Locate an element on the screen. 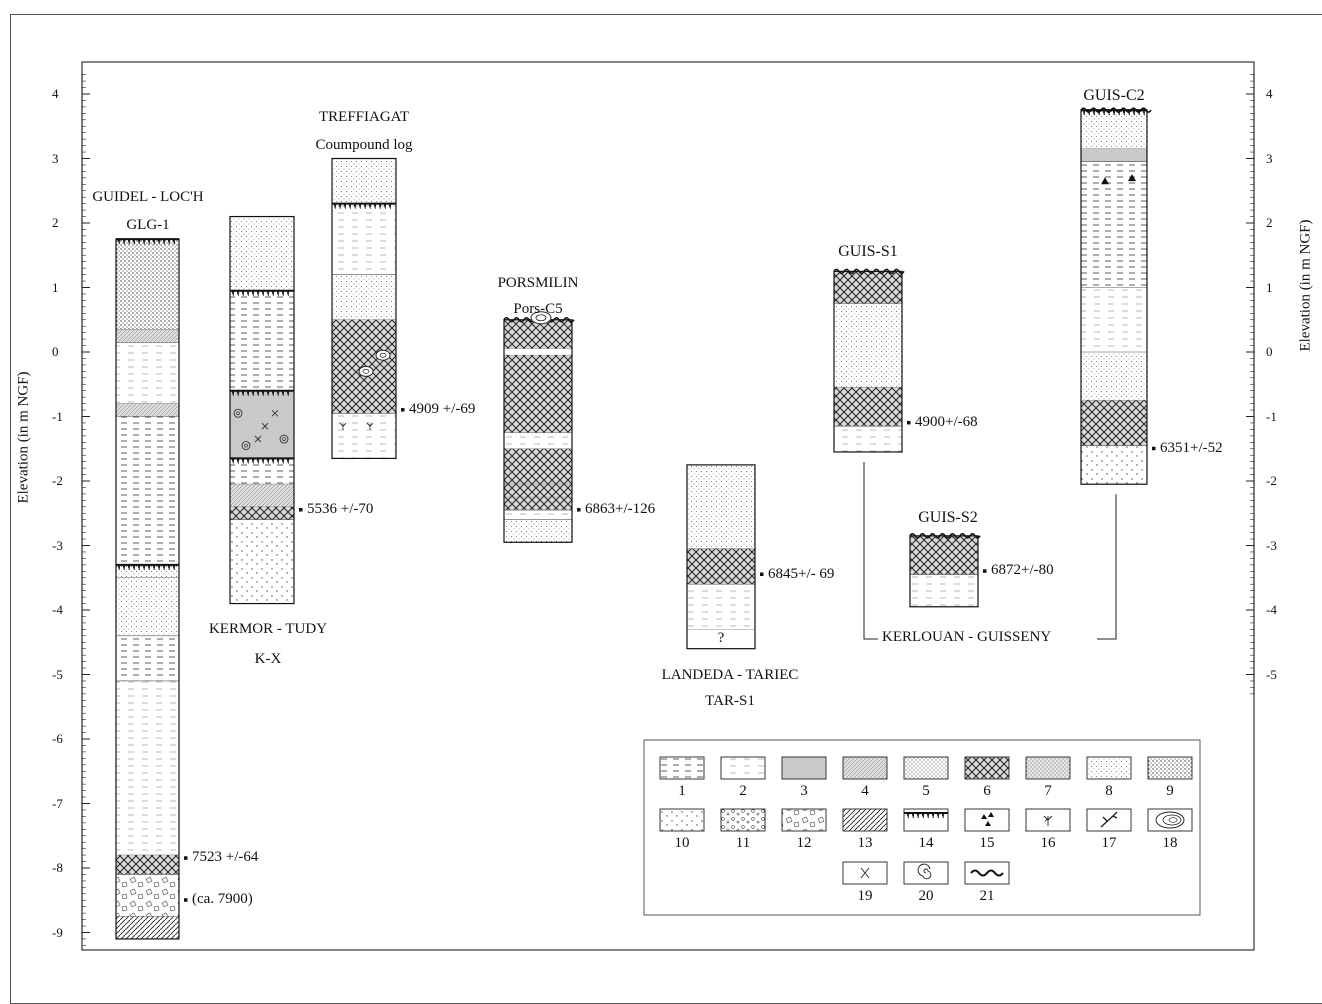 This screenshot has width=1322, height=1004. core-kermor is located at coordinates (266, 410).